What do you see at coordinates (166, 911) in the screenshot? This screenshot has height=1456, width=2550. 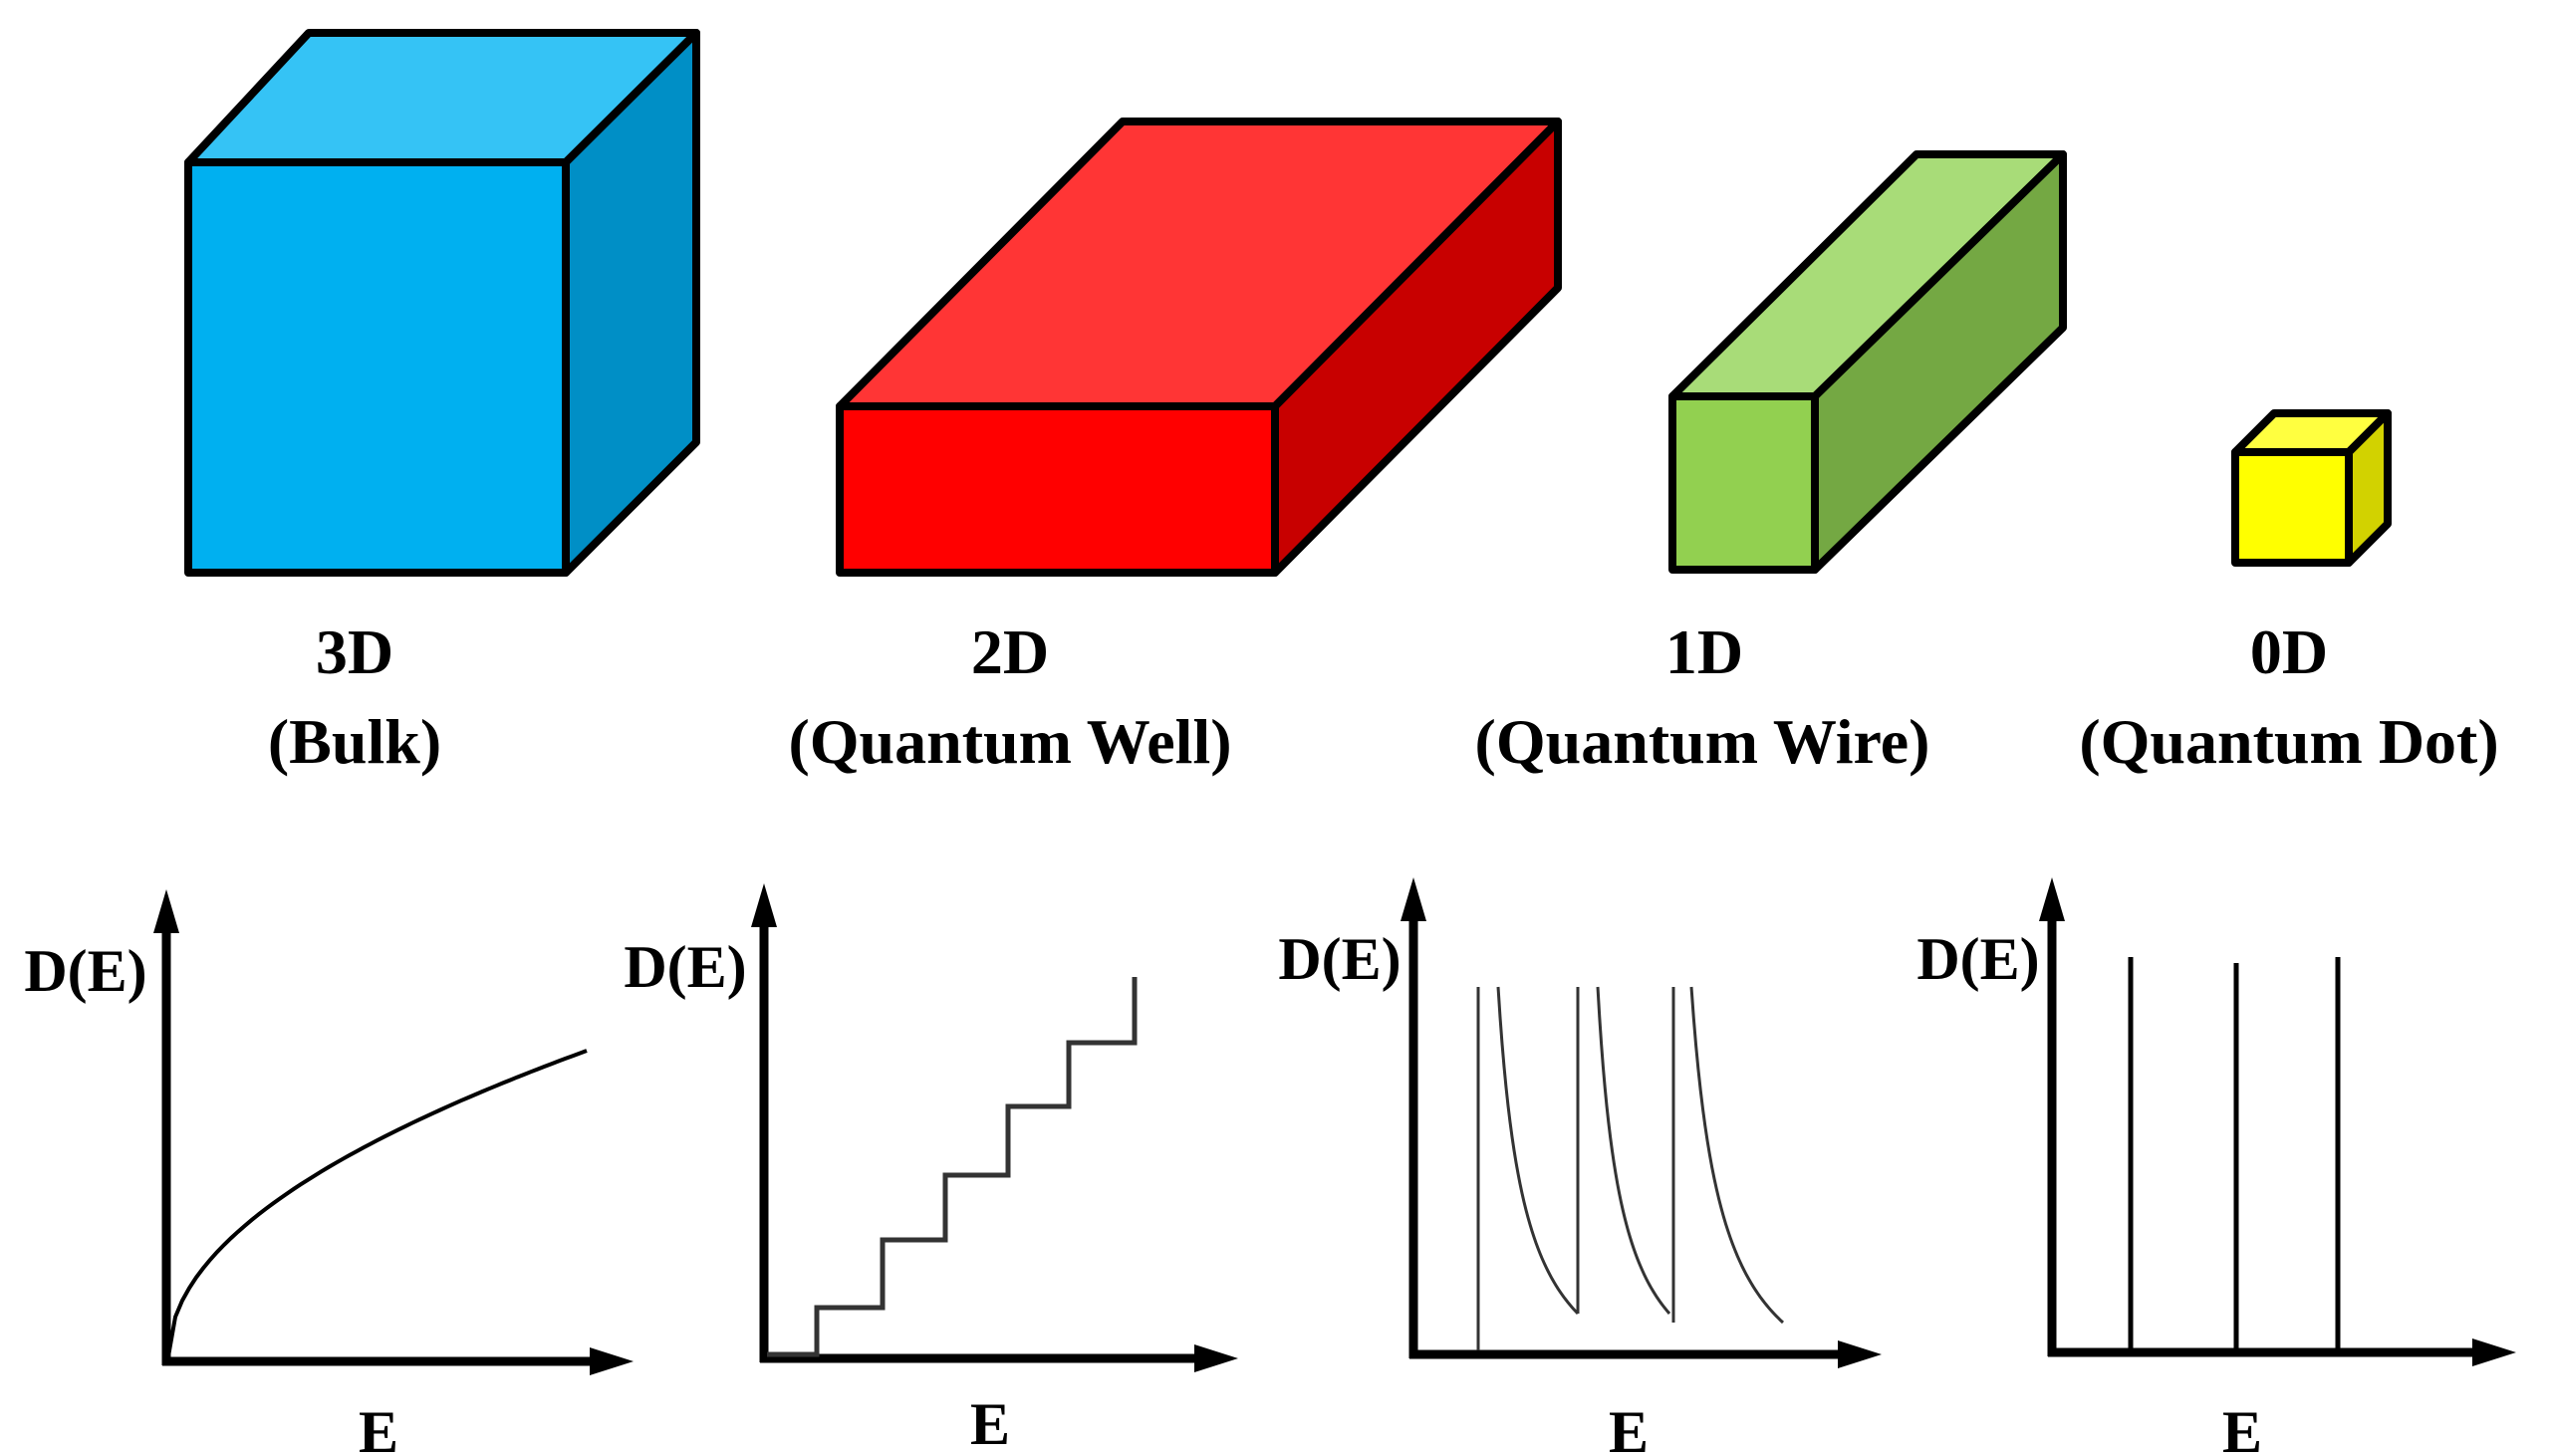 I see `plot-3d-y-arrow-icon` at bounding box center [166, 911].